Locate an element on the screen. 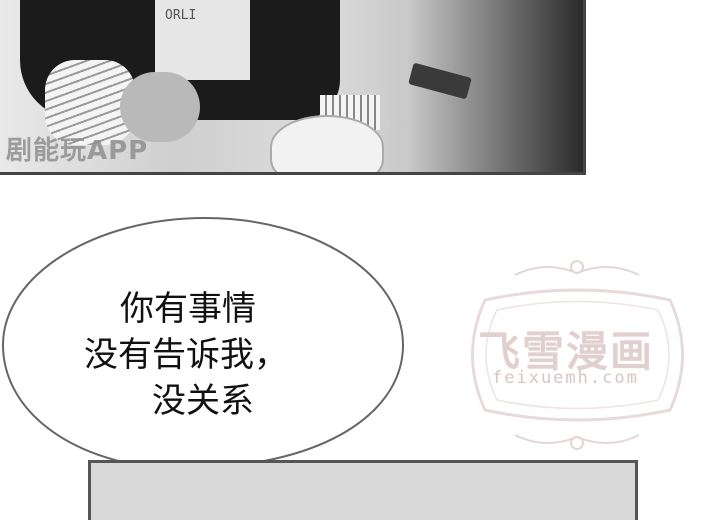  speech-line-1: 你有事情 is located at coordinates (188, 309).